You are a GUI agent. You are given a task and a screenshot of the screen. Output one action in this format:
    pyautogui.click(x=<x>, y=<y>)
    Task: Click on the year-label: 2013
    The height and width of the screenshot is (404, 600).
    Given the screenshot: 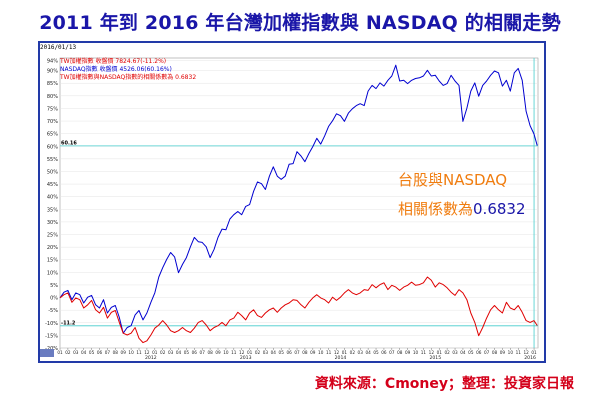 What is the action you would take?
    pyautogui.click(x=246, y=358)
    